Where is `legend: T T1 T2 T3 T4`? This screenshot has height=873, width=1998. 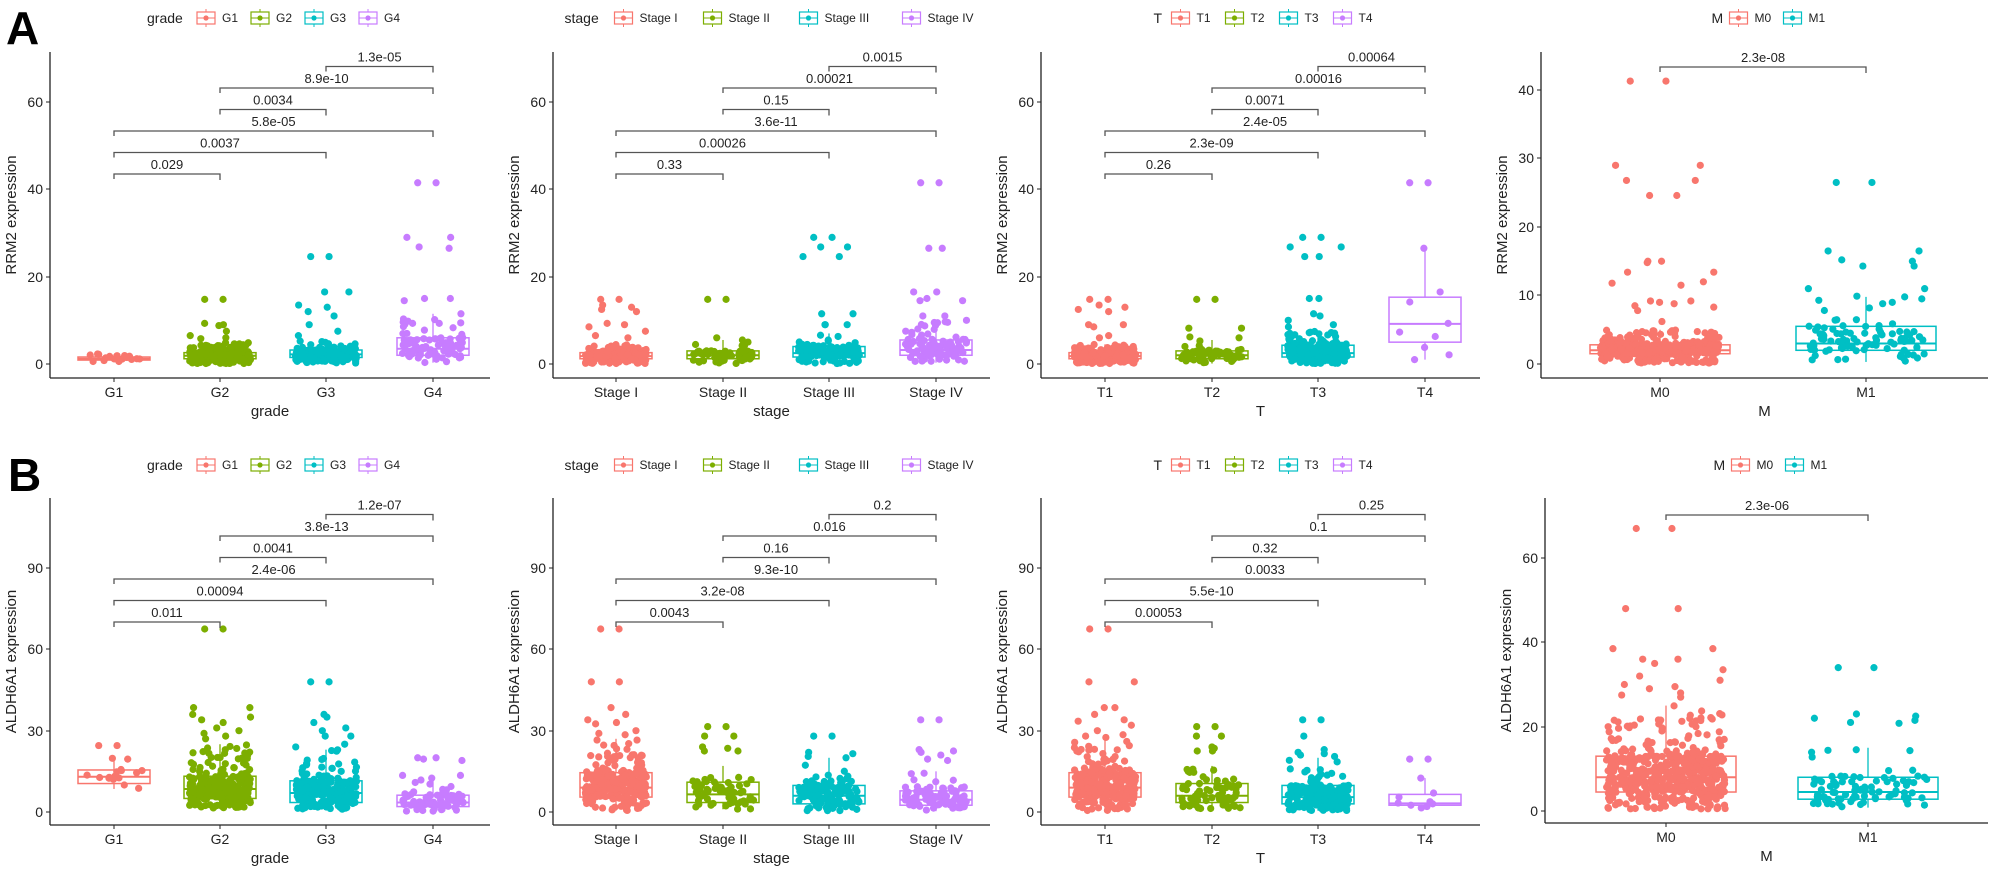 legend: T T1 T2 T3 T4 is located at coordinates (1263, 18).